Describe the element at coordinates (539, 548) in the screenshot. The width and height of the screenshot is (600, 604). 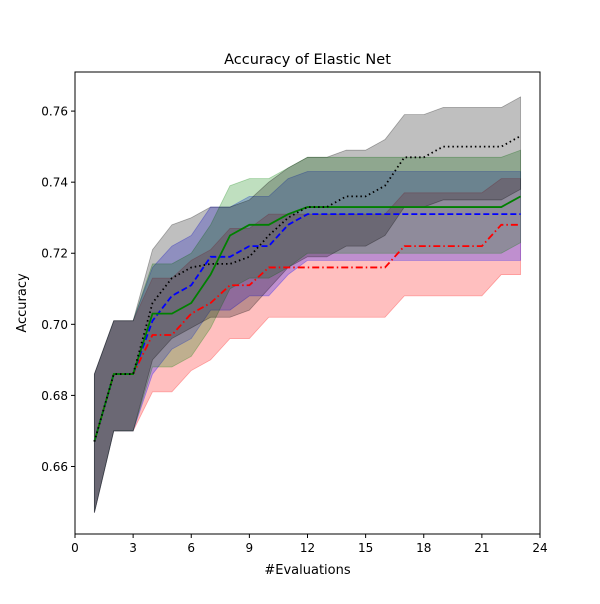
I see `x-tick-label: 24` at that location.